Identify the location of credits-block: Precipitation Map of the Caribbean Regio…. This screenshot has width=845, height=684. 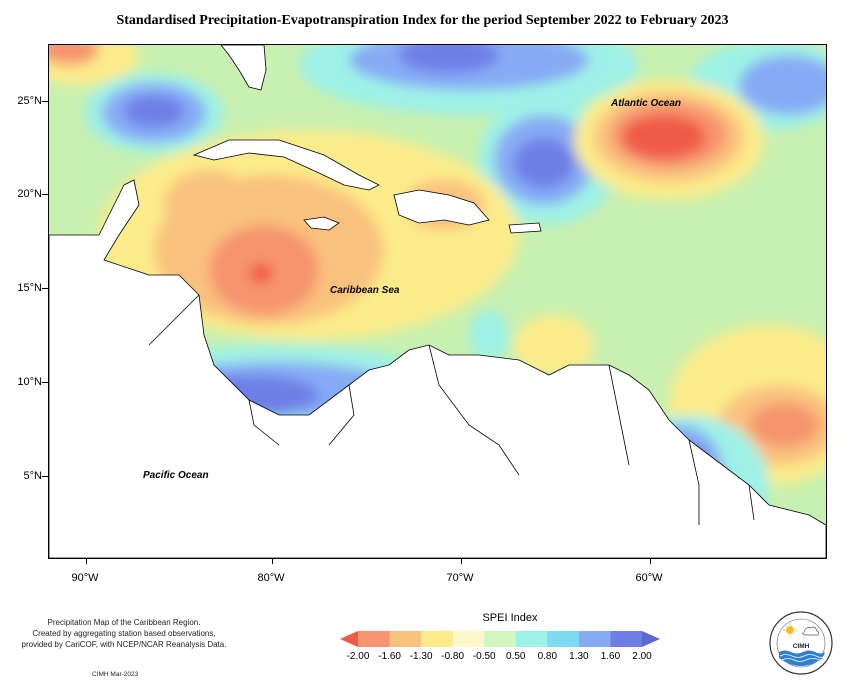
(124, 633).